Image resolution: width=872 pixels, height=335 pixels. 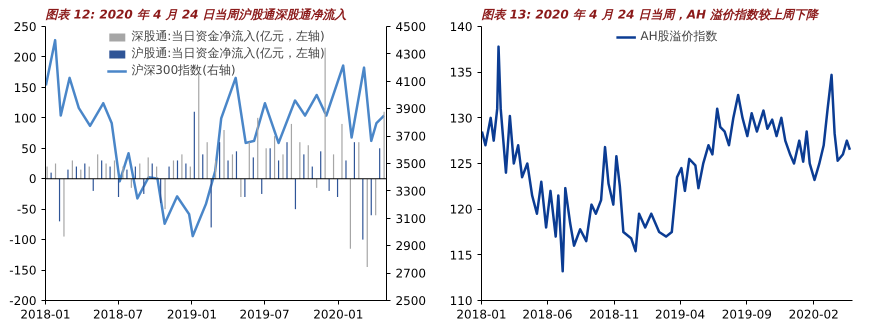 I want to click on legend-label: AH股溢价指数, so click(x=679, y=36).